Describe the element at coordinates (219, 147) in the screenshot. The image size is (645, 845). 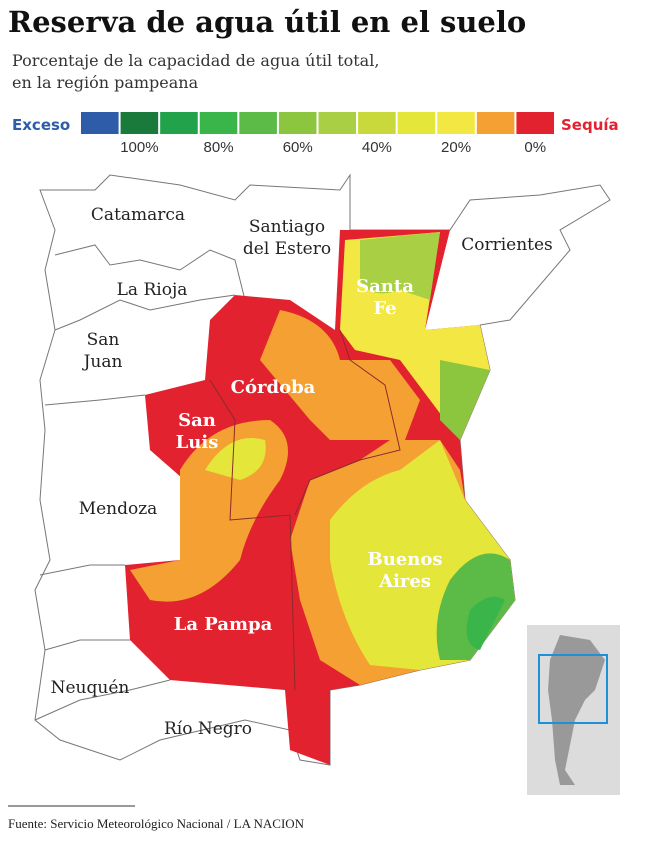
I see `legend-tick: 80%` at that location.